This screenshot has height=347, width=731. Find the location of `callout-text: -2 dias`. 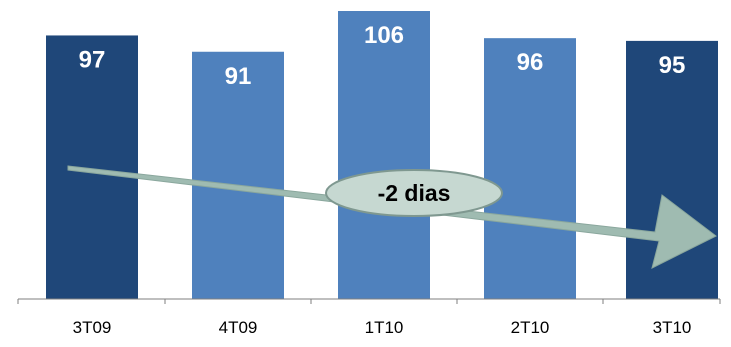

callout-text: -2 dias is located at coordinates (414, 193).